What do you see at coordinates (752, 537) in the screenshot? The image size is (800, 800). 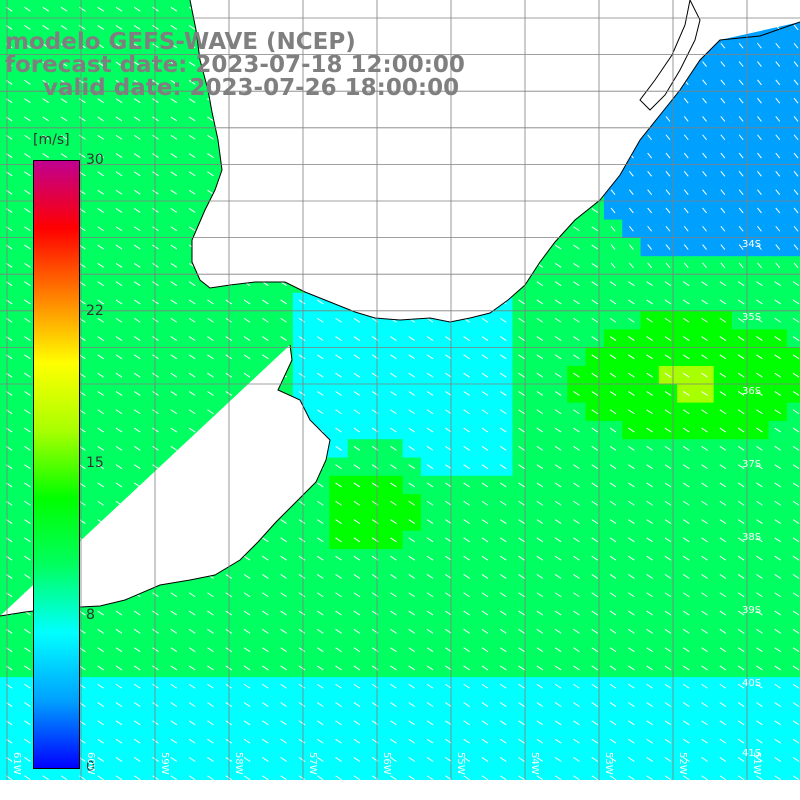 I see `lat-label: 38S` at bounding box center [752, 537].